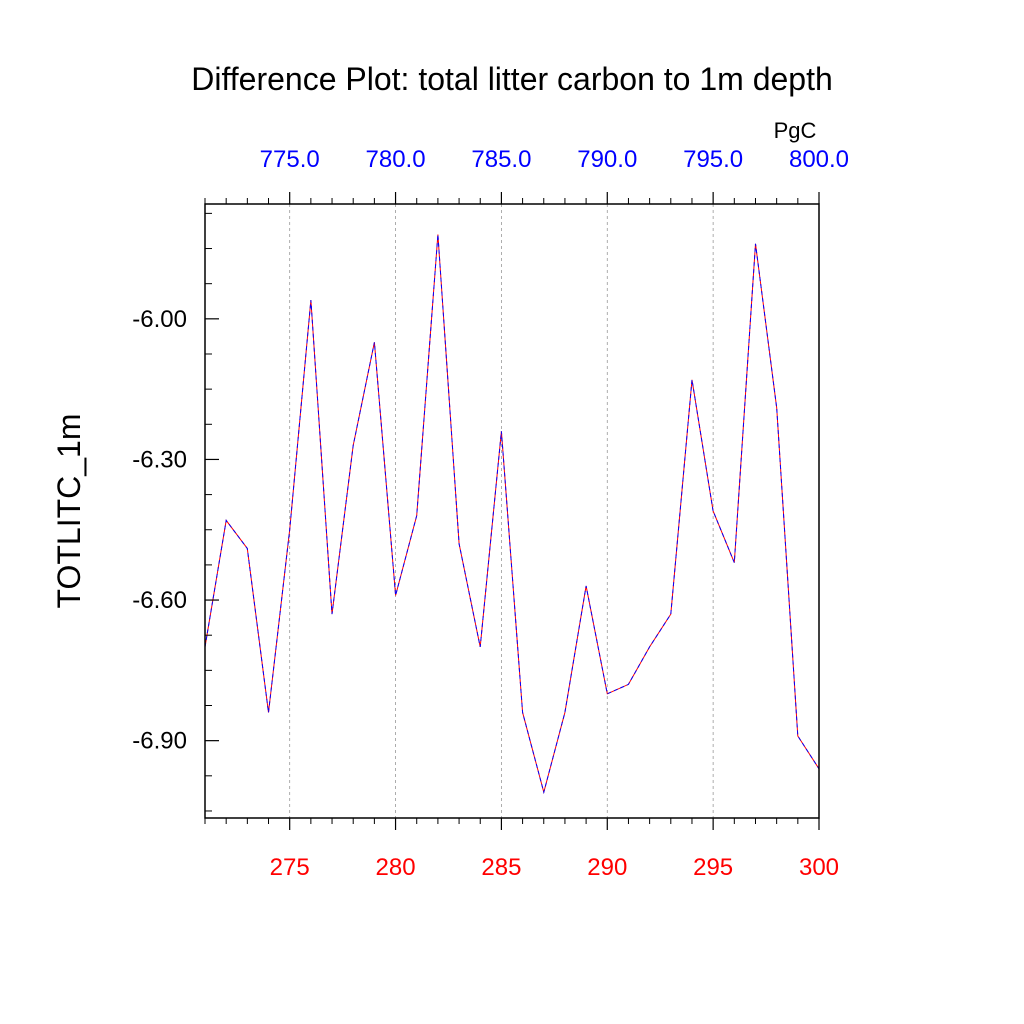  Describe the element at coordinates (290, 867) in the screenshot. I see `x-tick-label: 275` at that location.